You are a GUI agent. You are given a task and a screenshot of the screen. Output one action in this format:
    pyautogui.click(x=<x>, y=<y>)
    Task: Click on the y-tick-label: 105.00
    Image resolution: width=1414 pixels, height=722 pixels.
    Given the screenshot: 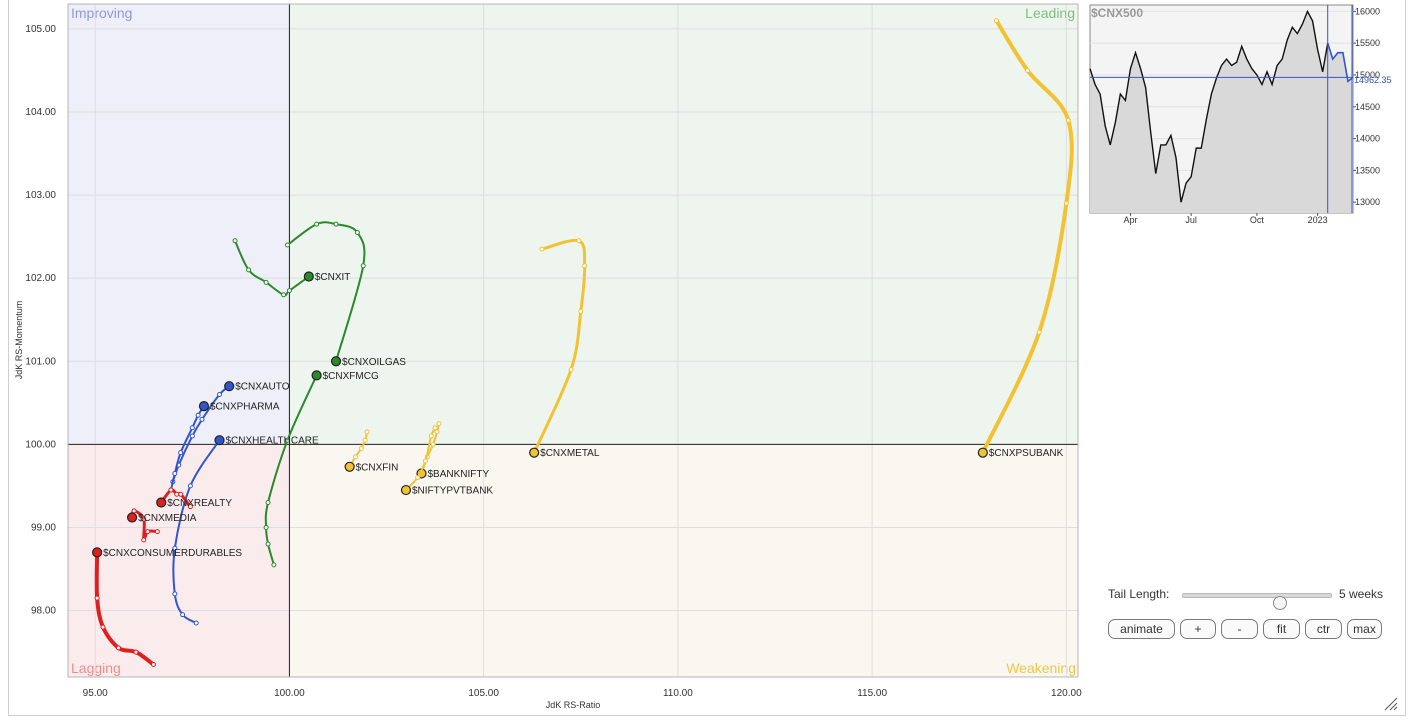 What is the action you would take?
    pyautogui.click(x=40, y=29)
    